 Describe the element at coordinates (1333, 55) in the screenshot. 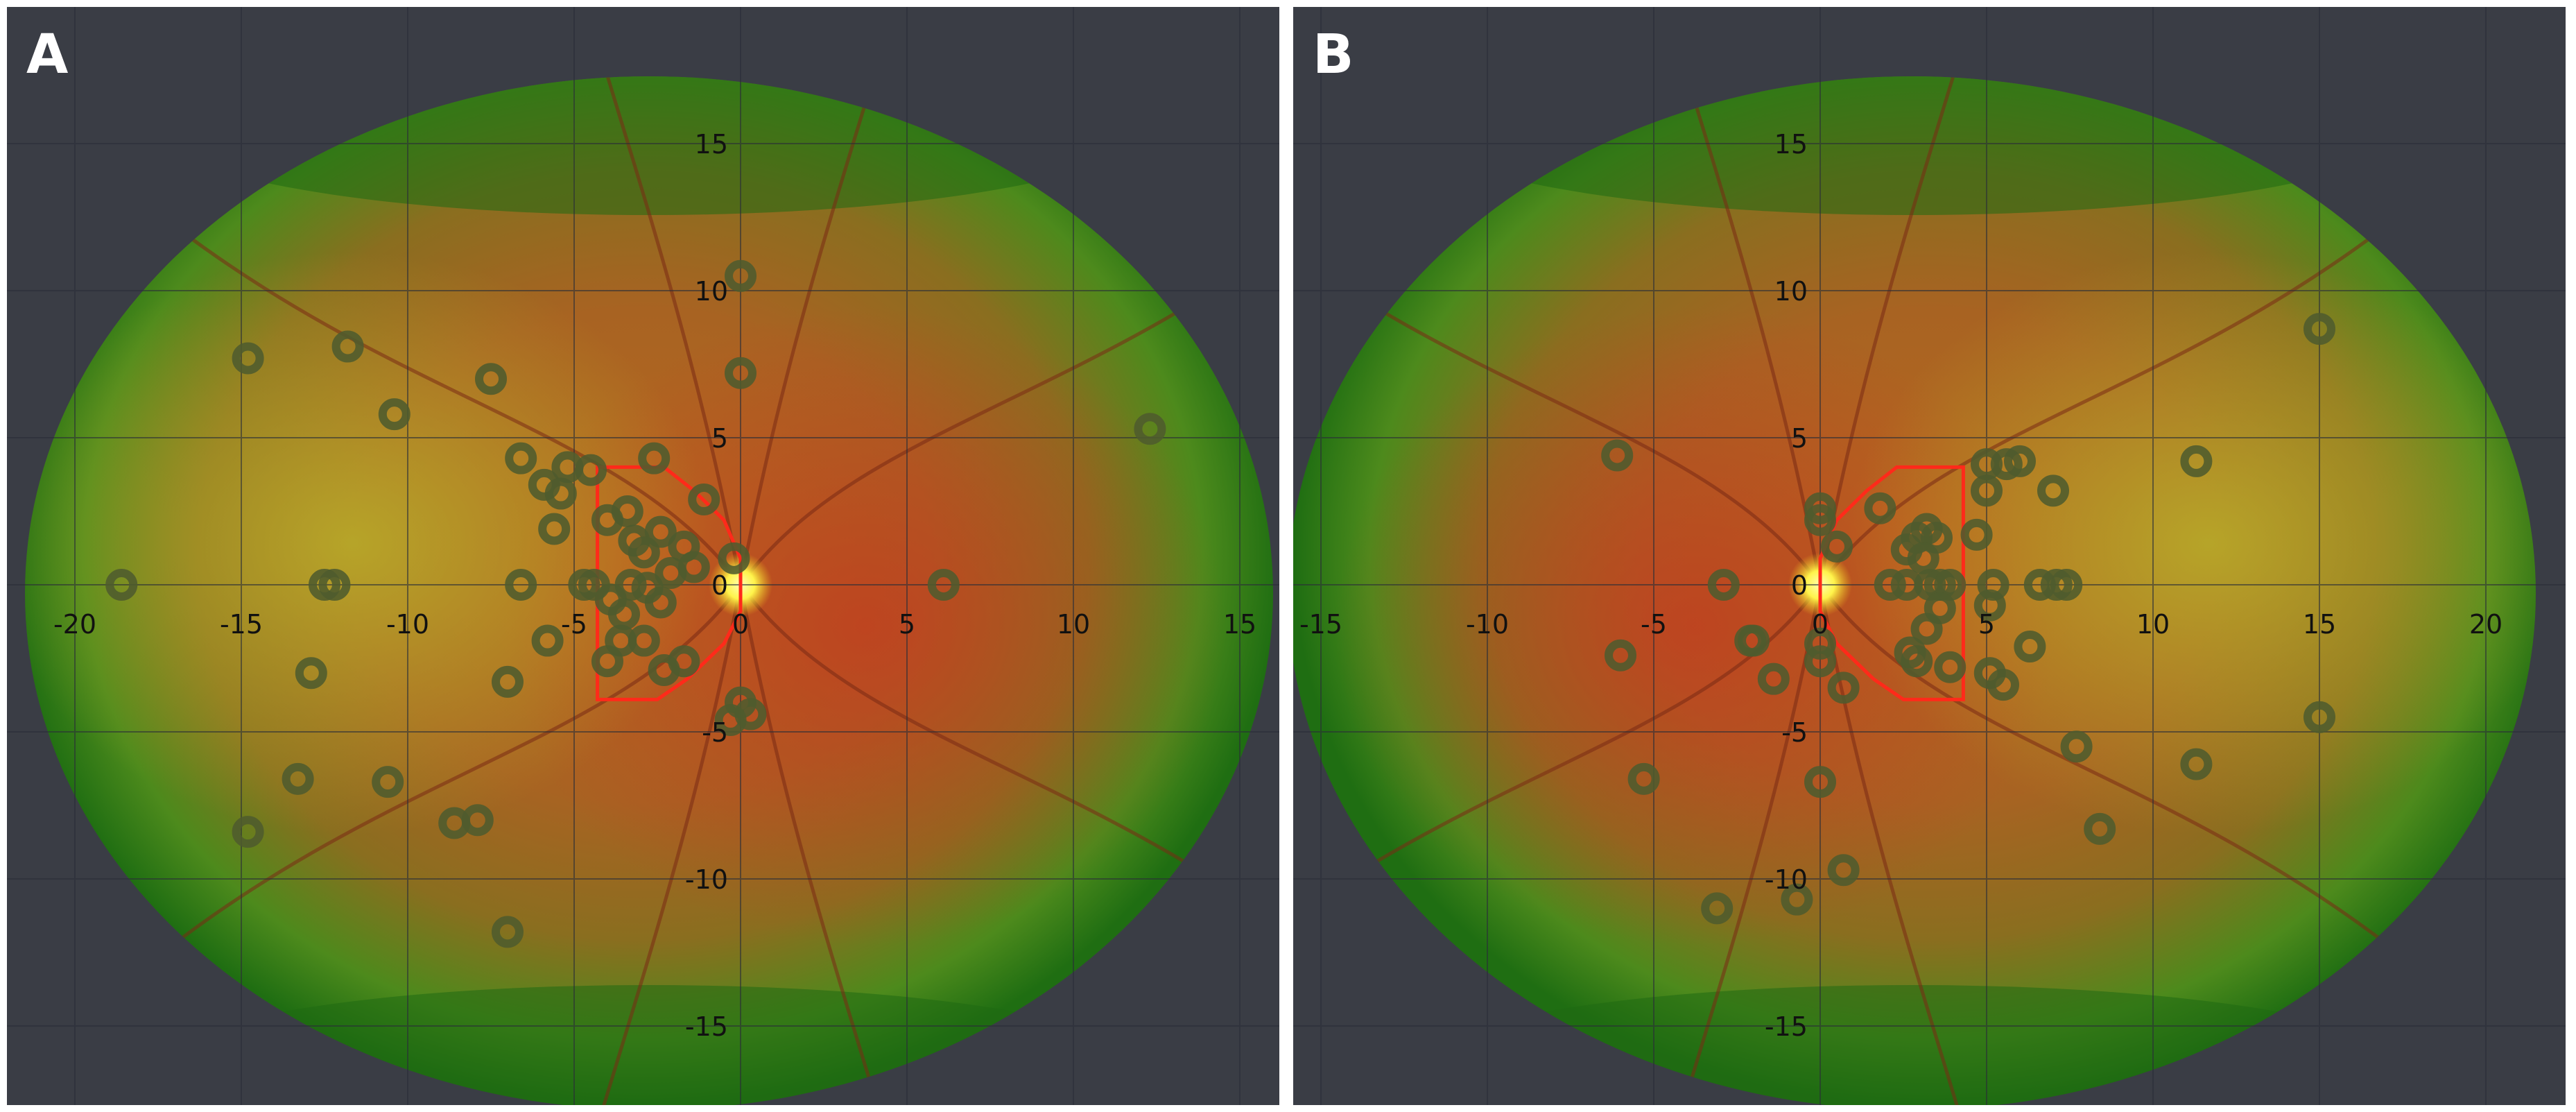

I see `panel-label-b: B` at that location.